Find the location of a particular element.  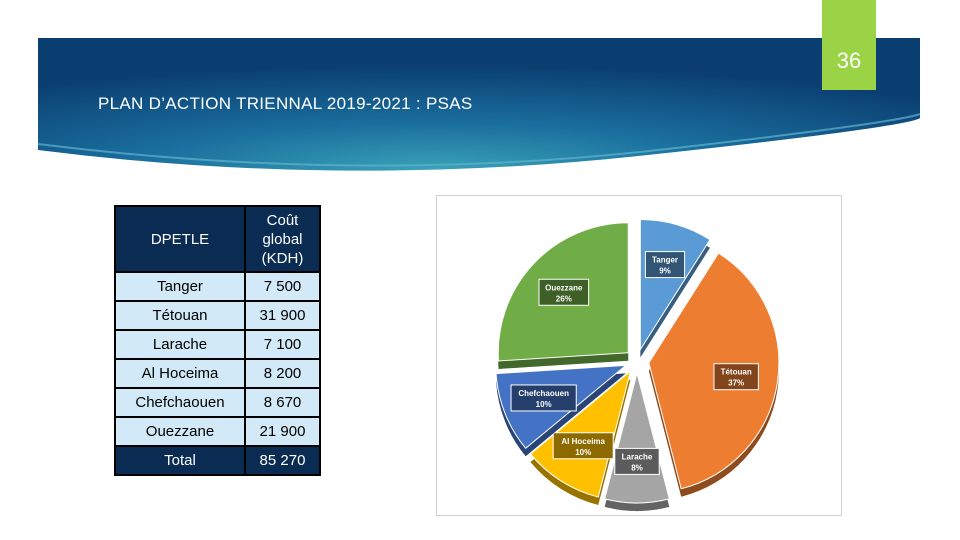

data-label-percent: 37% is located at coordinates (736, 383).